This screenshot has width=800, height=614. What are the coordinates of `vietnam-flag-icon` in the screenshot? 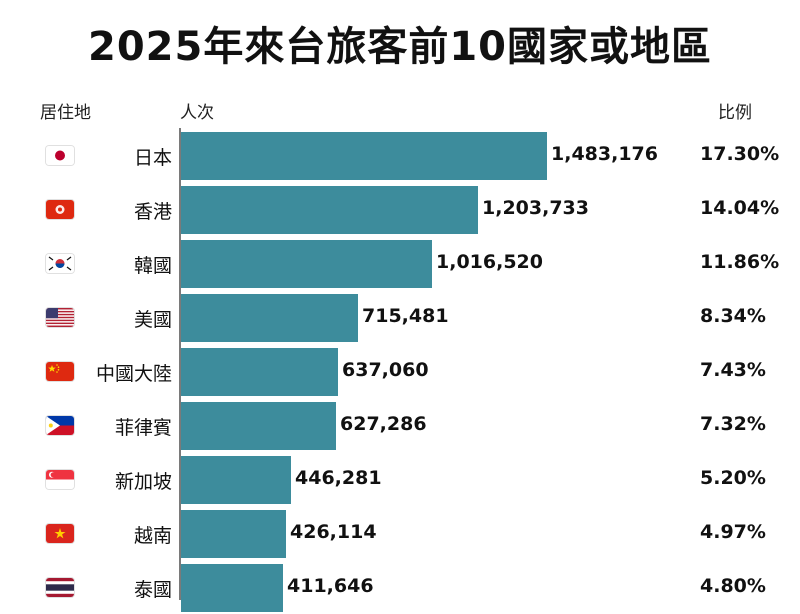 It's located at (60, 533).